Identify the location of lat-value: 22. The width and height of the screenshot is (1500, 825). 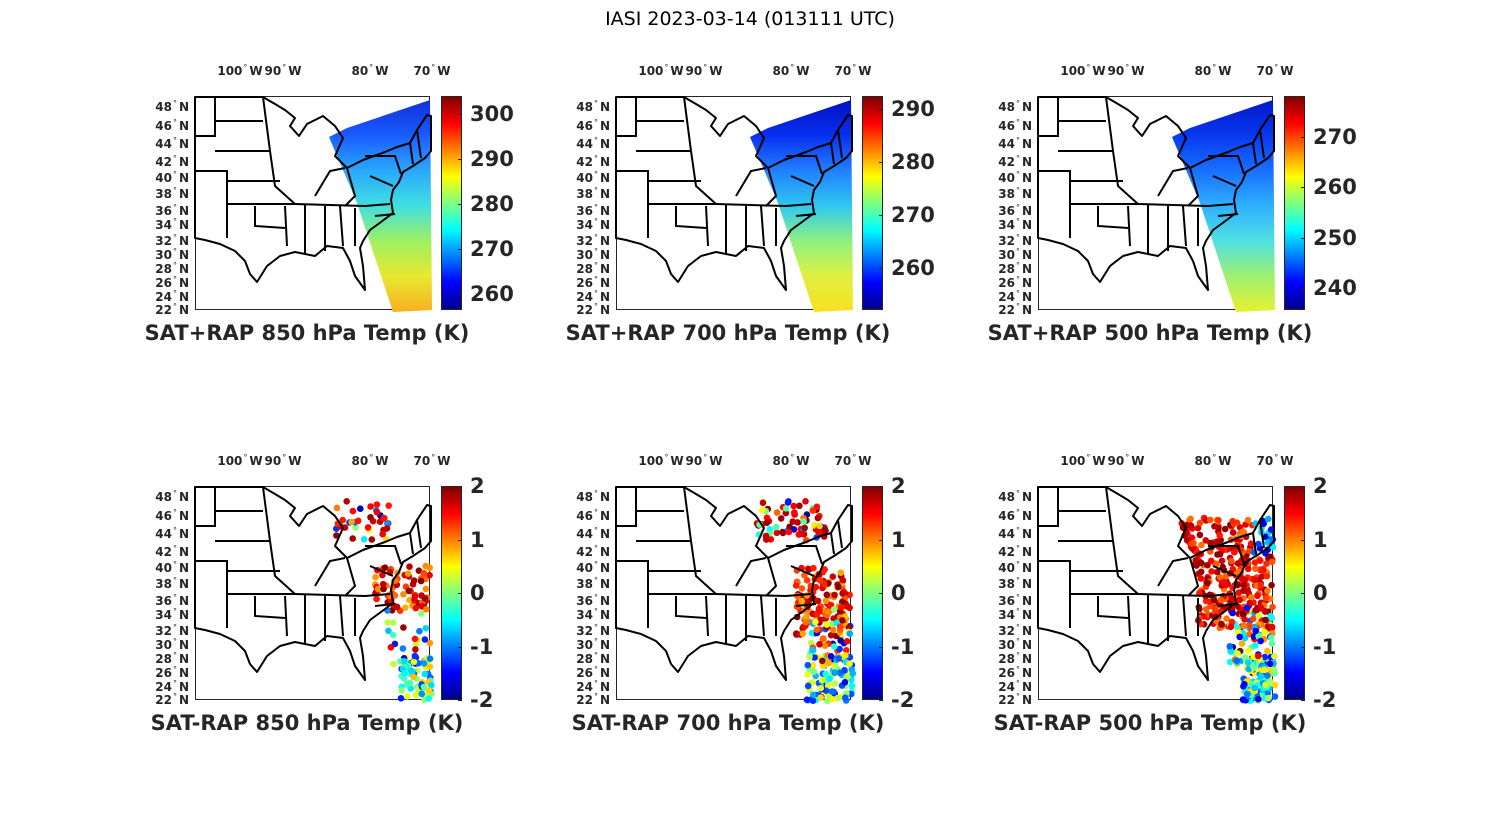
(1006, 310).